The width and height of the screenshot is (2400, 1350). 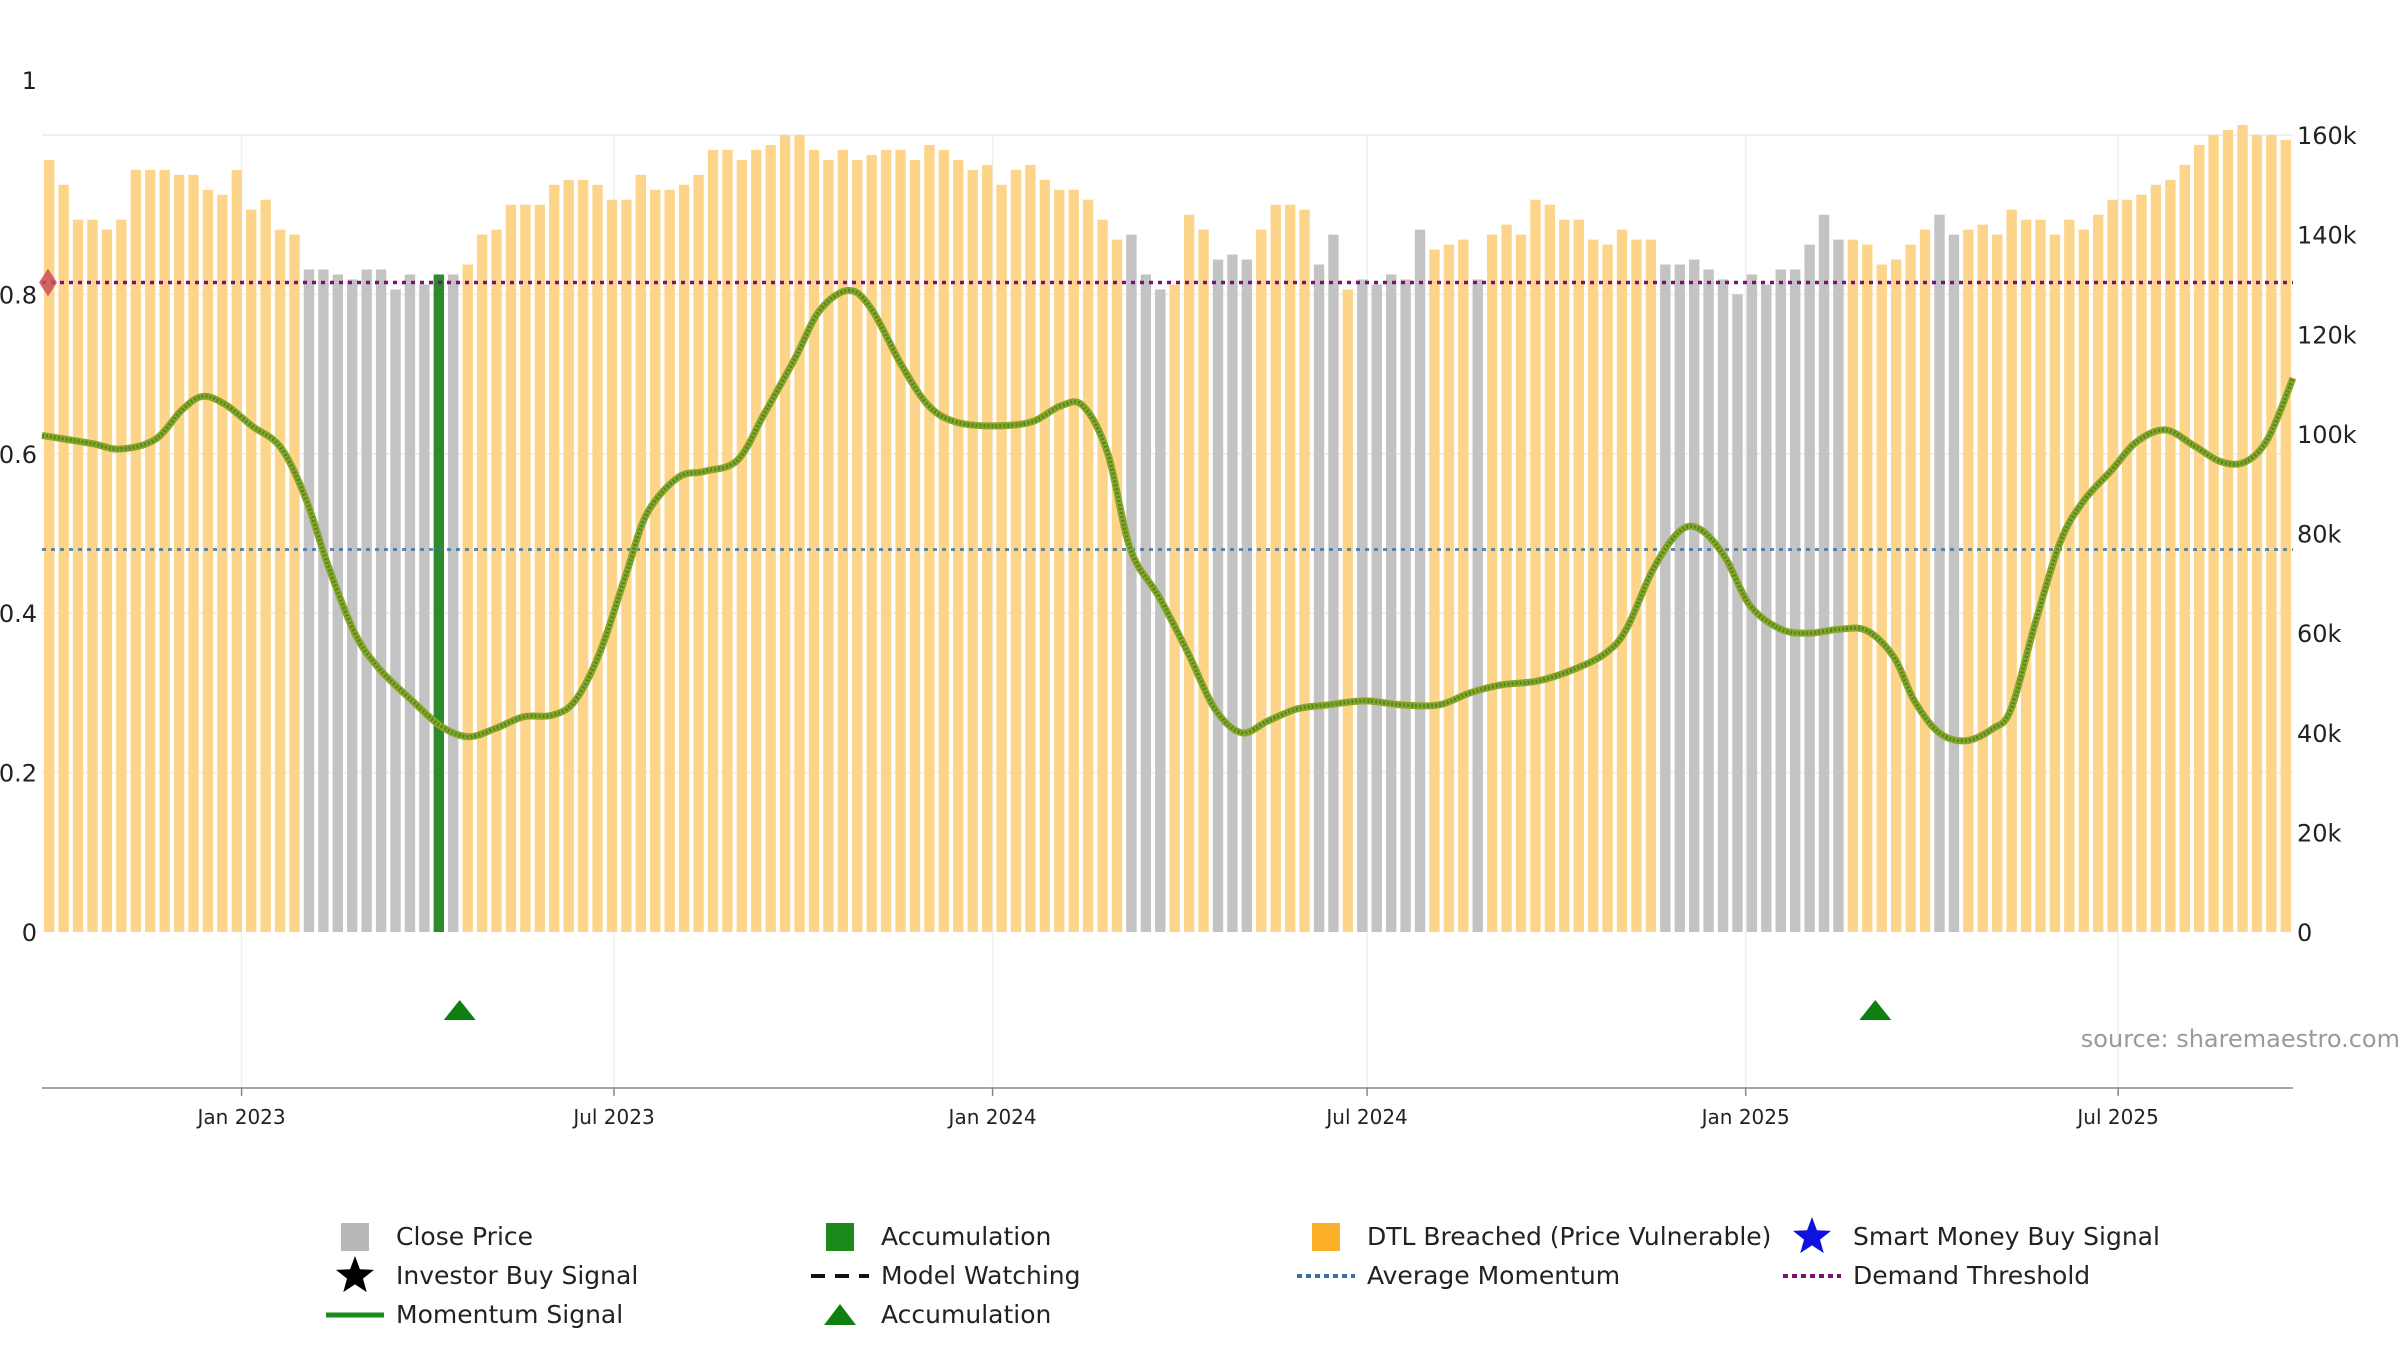 I want to click on legend-label: DTL Breached (Price Vulnerable), so click(x=1569, y=1236).